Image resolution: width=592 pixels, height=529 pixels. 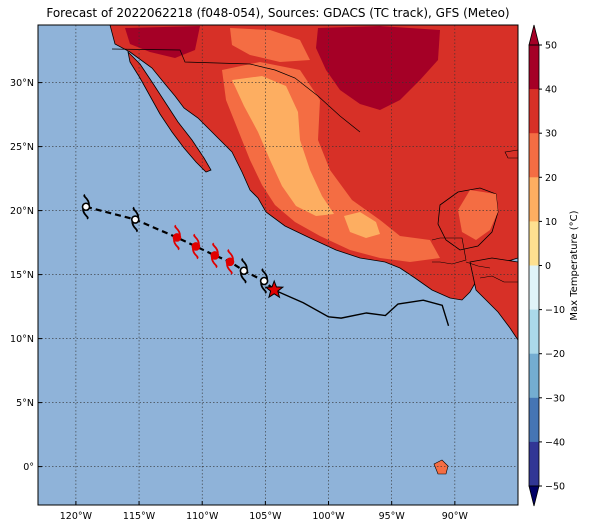 I want to click on lon-tick-label: 105°W, so click(x=265, y=516).